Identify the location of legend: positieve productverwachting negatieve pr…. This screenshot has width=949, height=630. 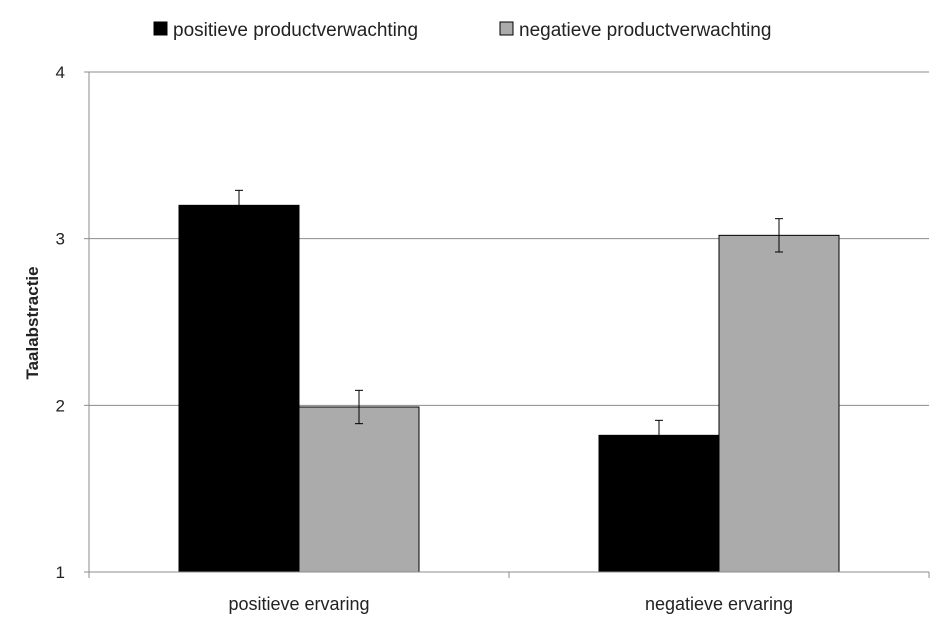
(462, 30).